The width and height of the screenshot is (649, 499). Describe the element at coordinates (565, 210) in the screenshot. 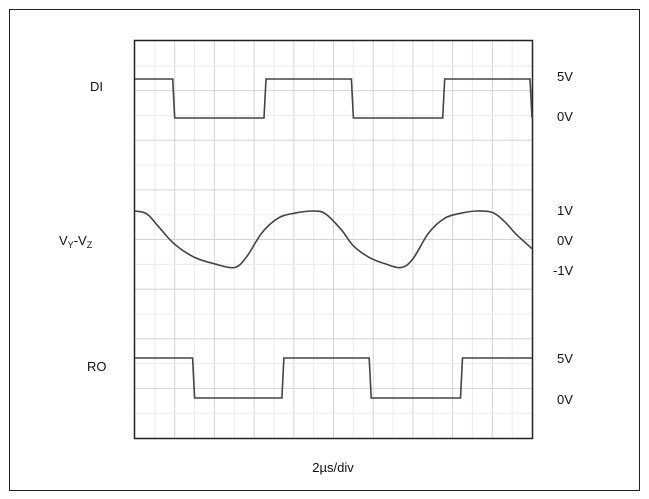

I see `scale-label-vyvz-1v: 1V` at that location.